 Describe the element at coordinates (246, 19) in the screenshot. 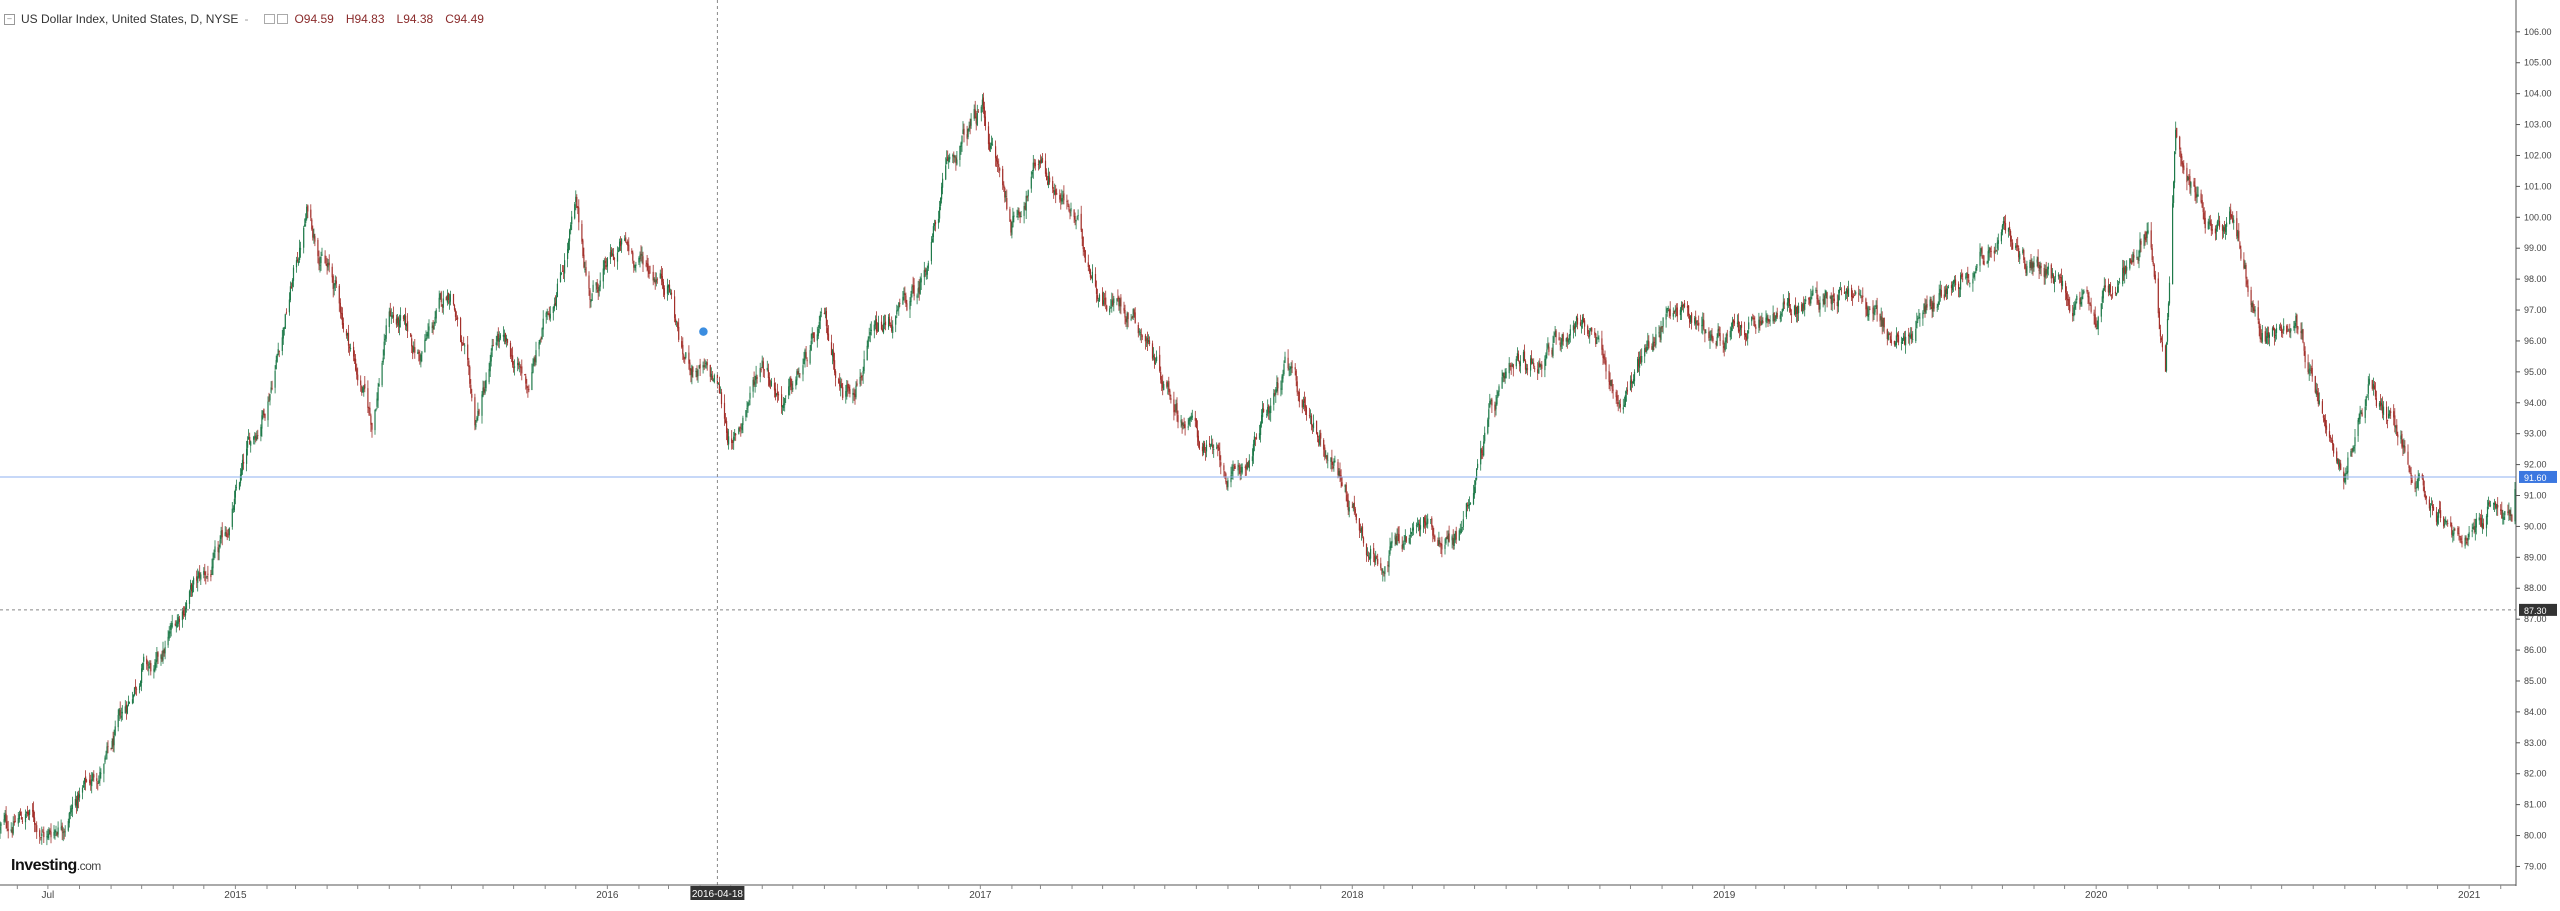

I see `legend-options-icon: -` at that location.